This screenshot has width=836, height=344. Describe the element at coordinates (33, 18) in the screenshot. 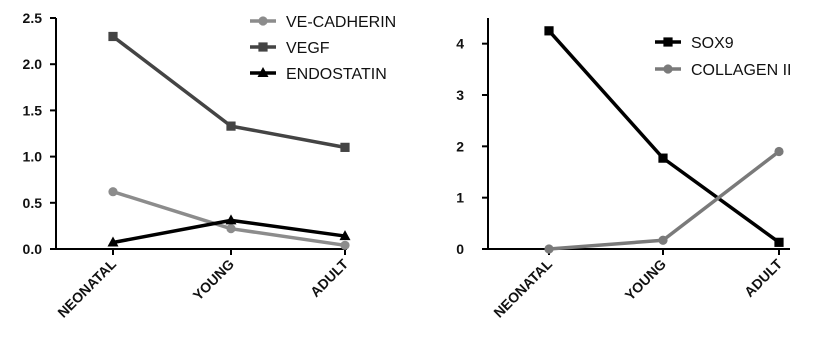

I see `y-tick-label: 2.5` at that location.